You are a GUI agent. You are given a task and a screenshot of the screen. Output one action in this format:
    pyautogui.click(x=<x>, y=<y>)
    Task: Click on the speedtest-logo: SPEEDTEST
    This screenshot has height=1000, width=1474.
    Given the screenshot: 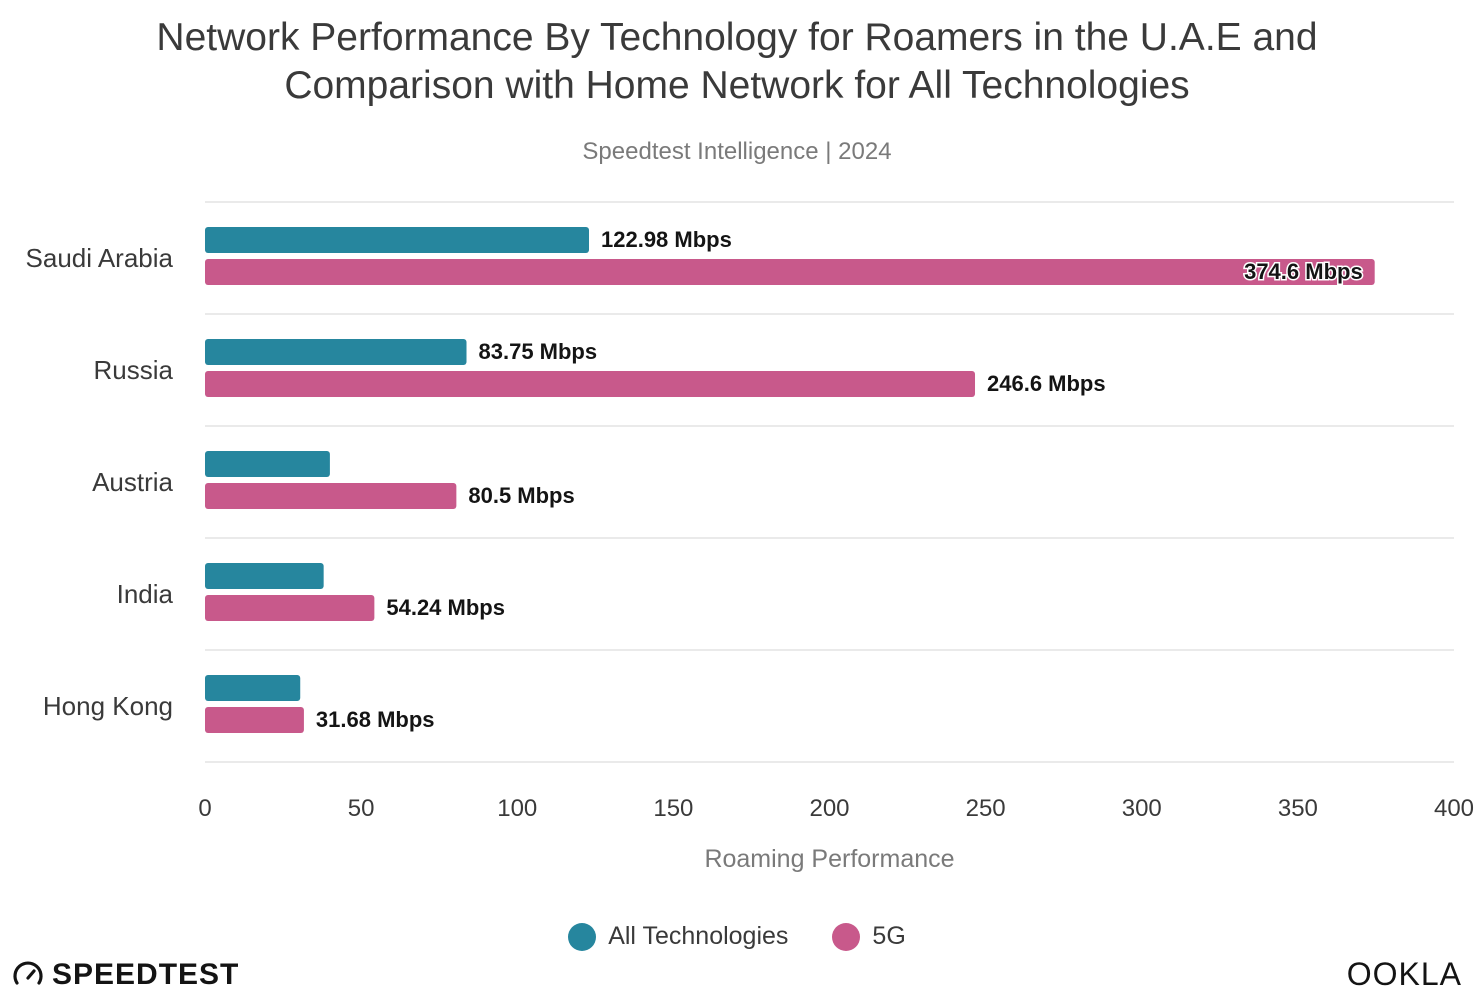 What is the action you would take?
    pyautogui.click(x=125, y=975)
    